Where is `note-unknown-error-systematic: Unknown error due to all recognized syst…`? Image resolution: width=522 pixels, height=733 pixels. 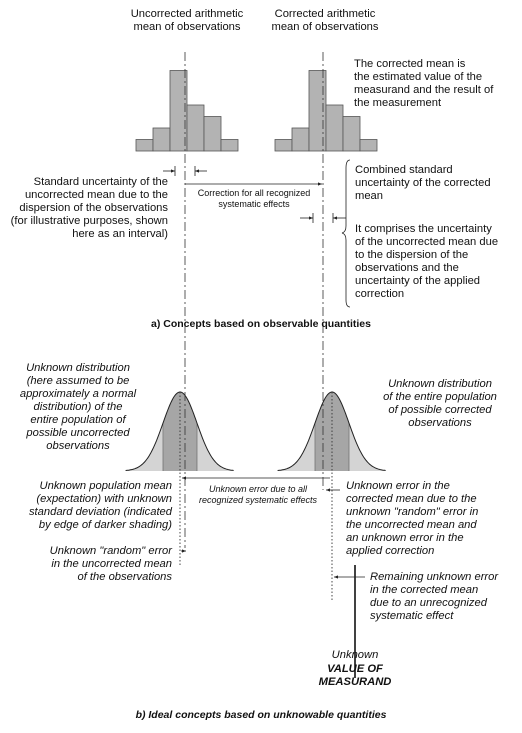 note-unknown-error-systematic: Unknown error due to all recognized syst… is located at coordinates (258, 494).